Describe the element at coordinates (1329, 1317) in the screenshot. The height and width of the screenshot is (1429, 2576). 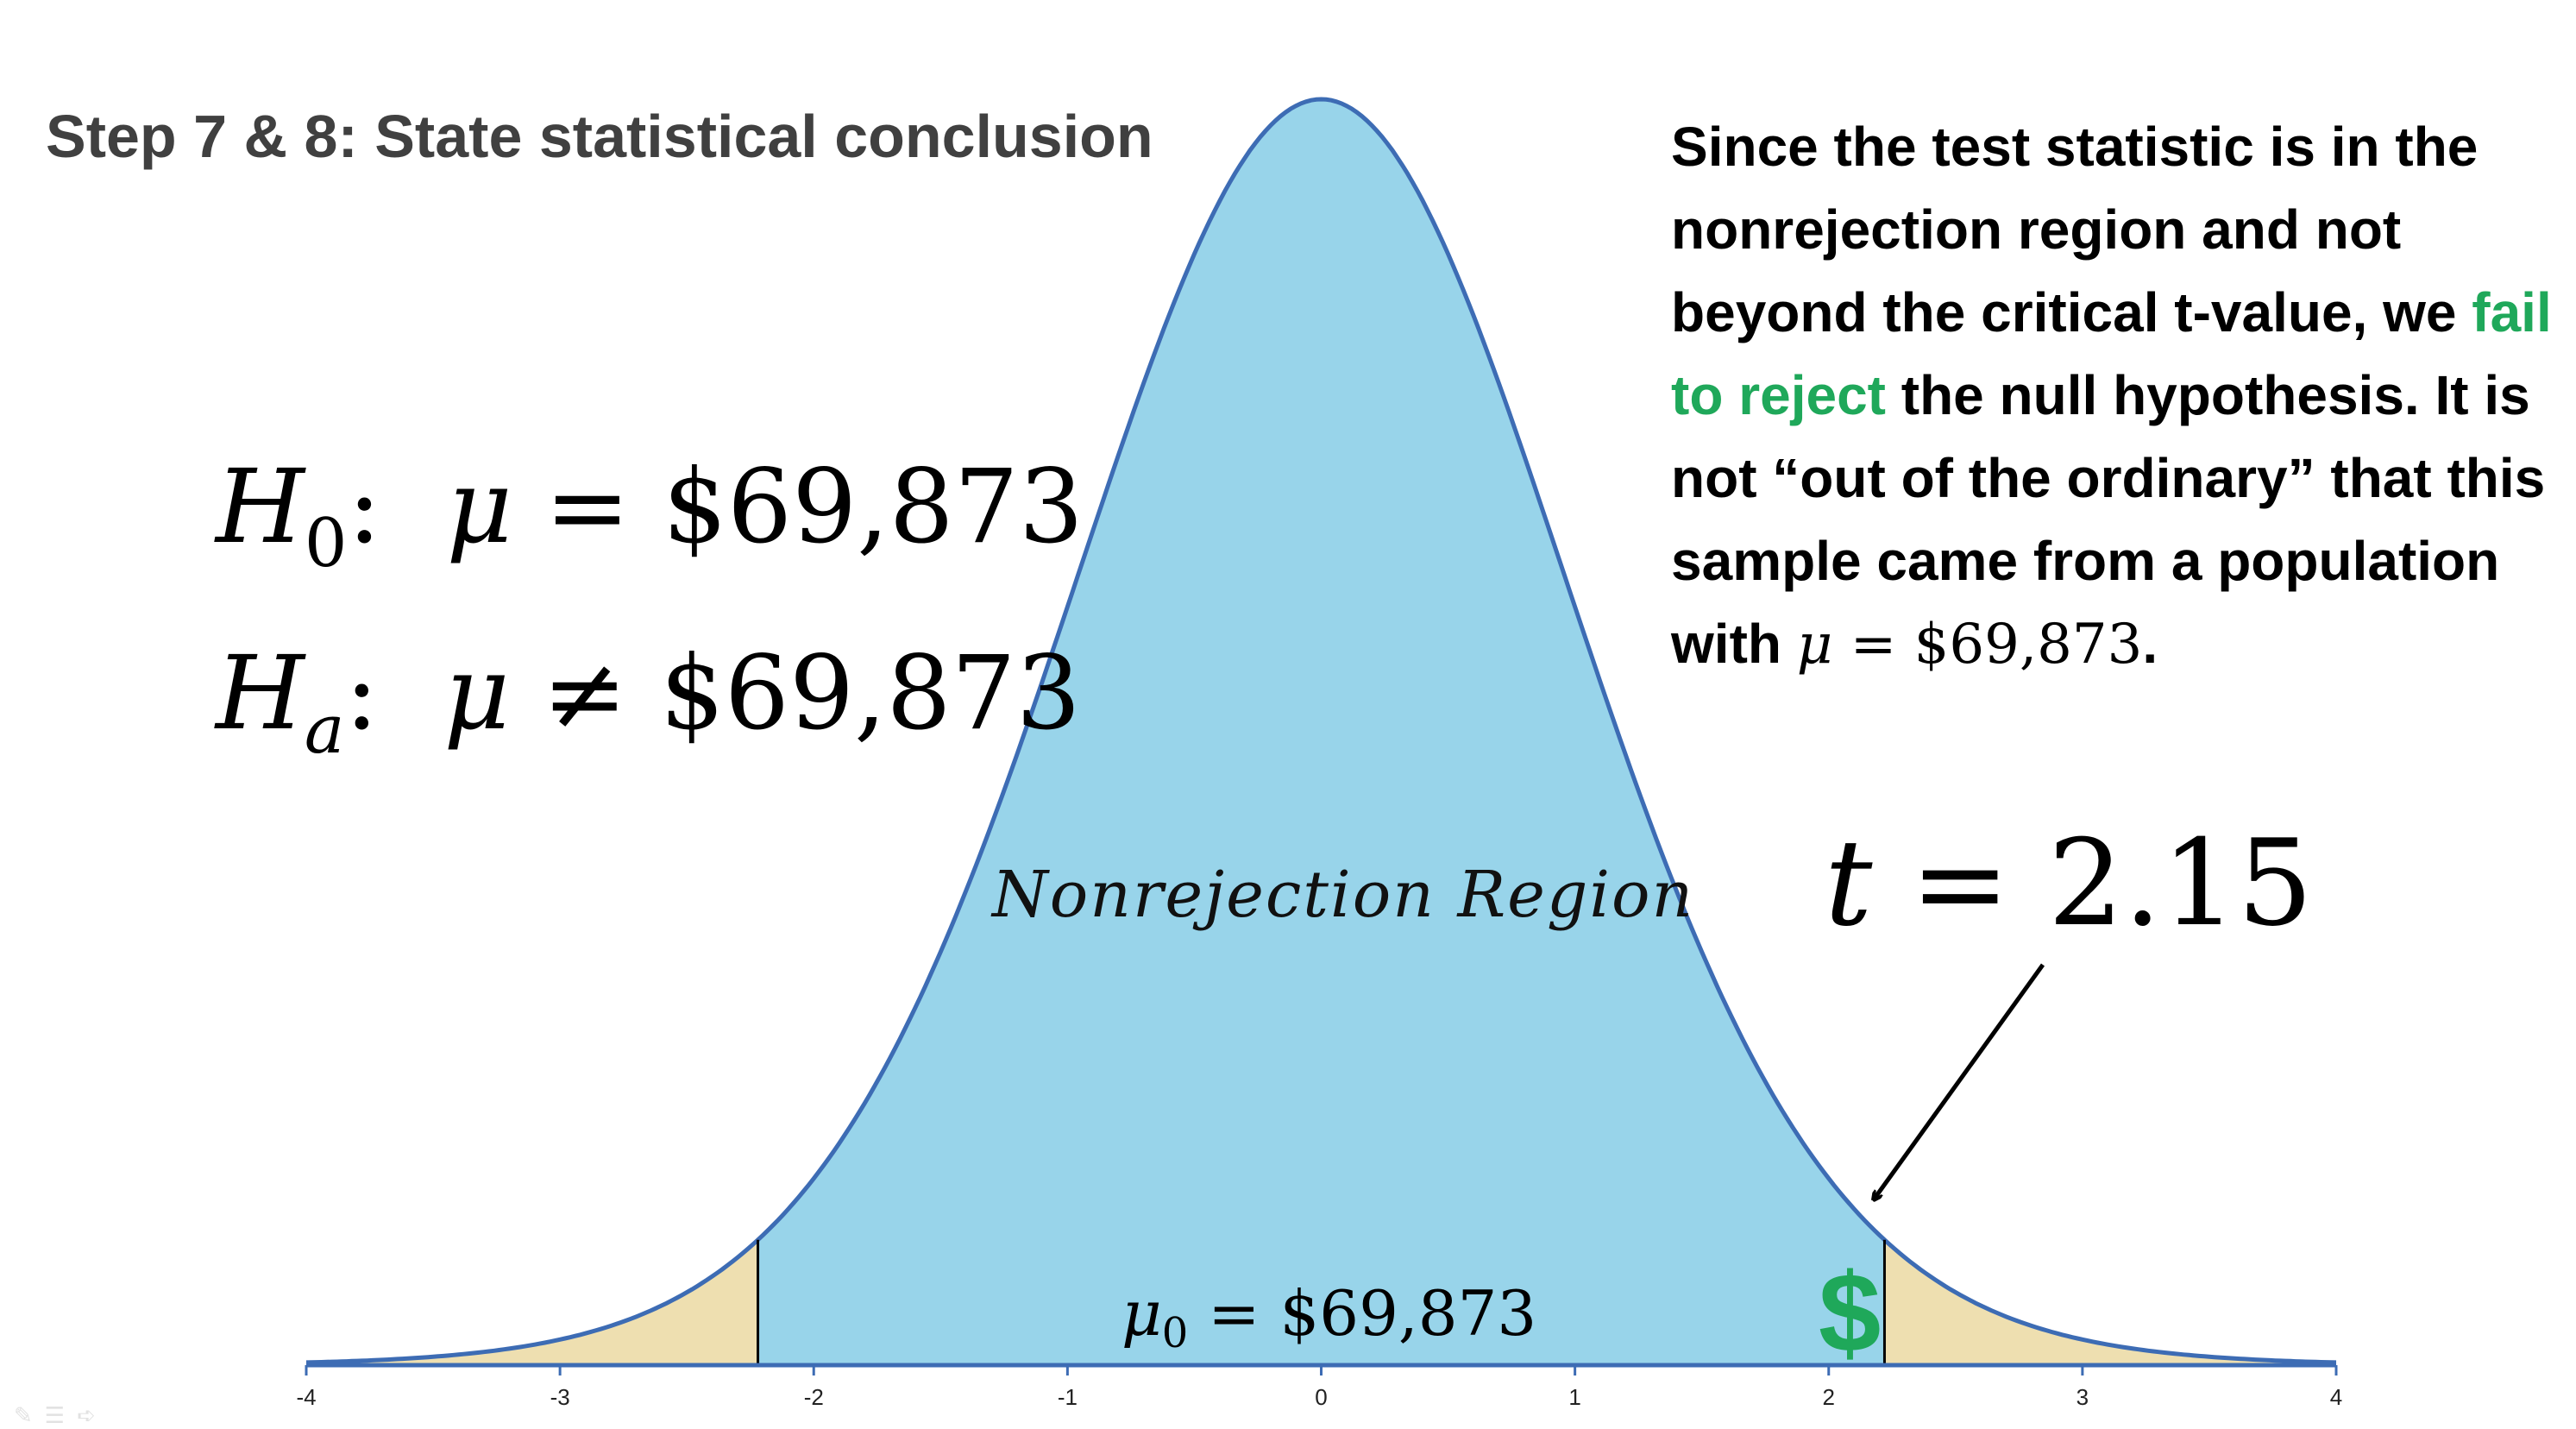
I see `population-mean-label: μ0 = $69,873` at that location.